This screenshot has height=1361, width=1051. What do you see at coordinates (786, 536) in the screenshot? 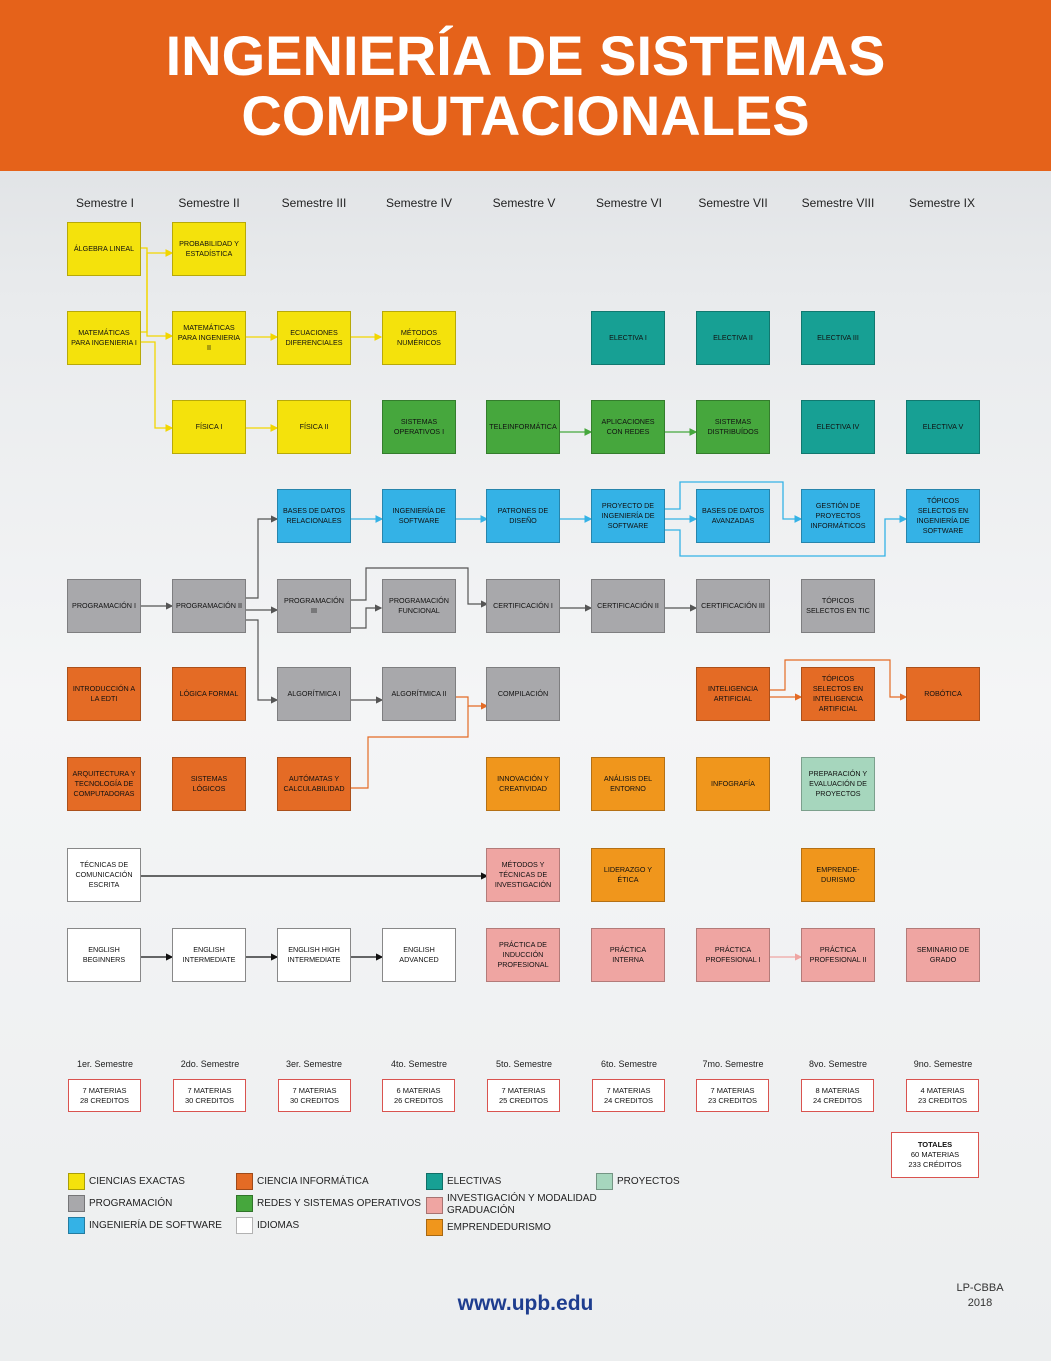
I see `arrow-proy-topsoft` at bounding box center [786, 536].